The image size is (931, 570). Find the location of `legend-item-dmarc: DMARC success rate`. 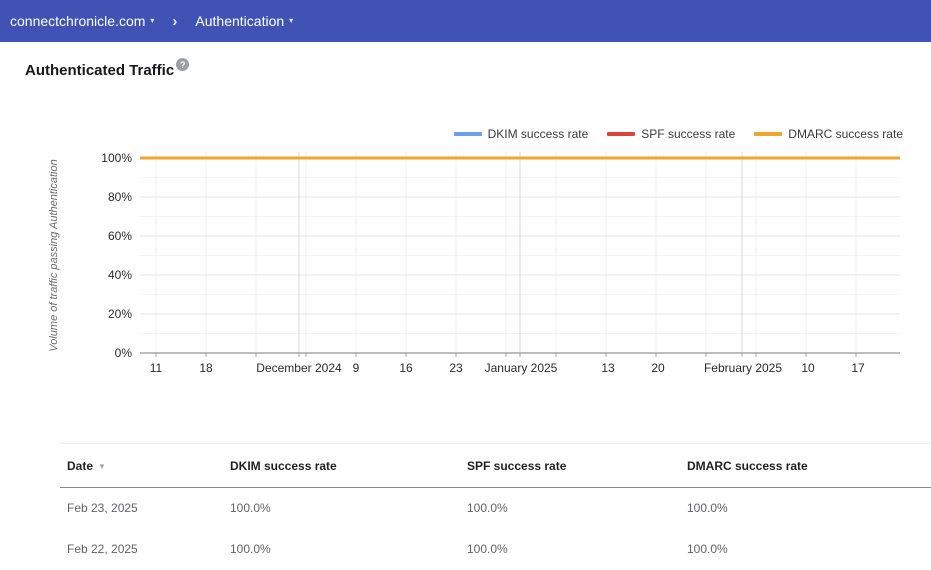

legend-item-dmarc: DMARC success rate is located at coordinates (828, 134).